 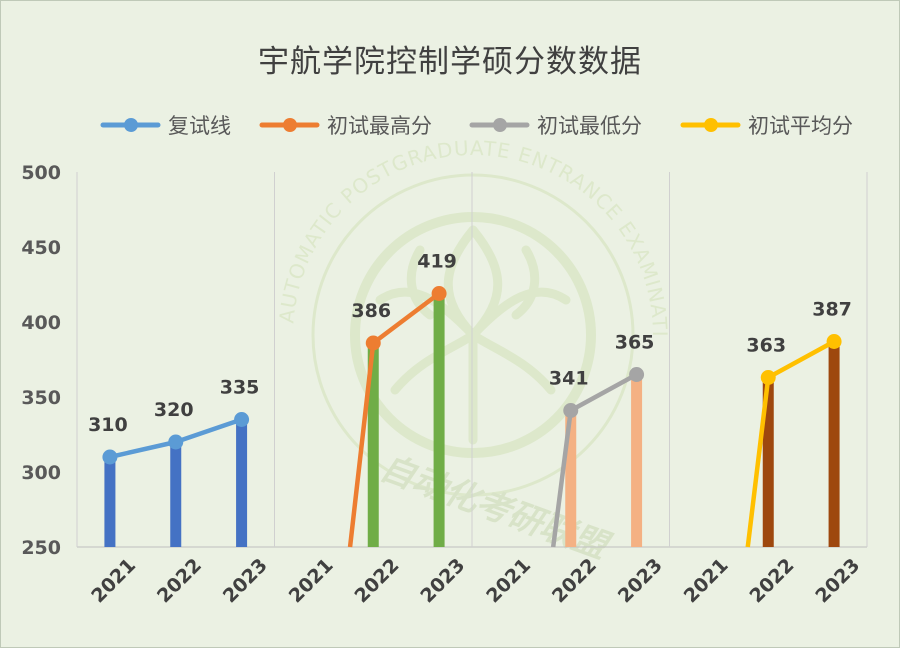 What do you see at coordinates (41, 548) in the screenshot?
I see `y-tick-label: 250` at bounding box center [41, 548].